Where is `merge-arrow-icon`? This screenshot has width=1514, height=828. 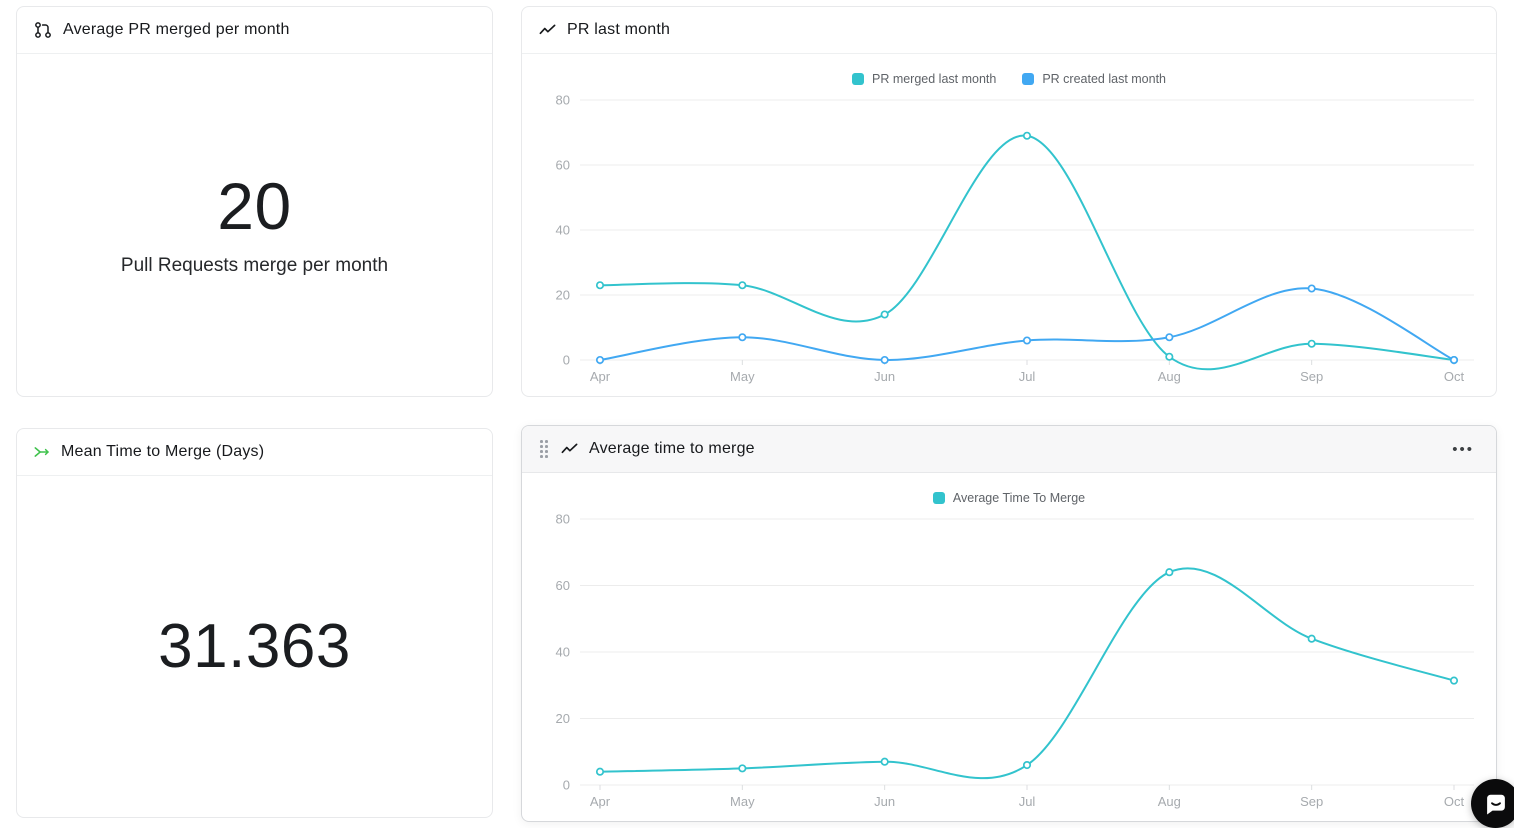
merge-arrow-icon is located at coordinates (42, 452).